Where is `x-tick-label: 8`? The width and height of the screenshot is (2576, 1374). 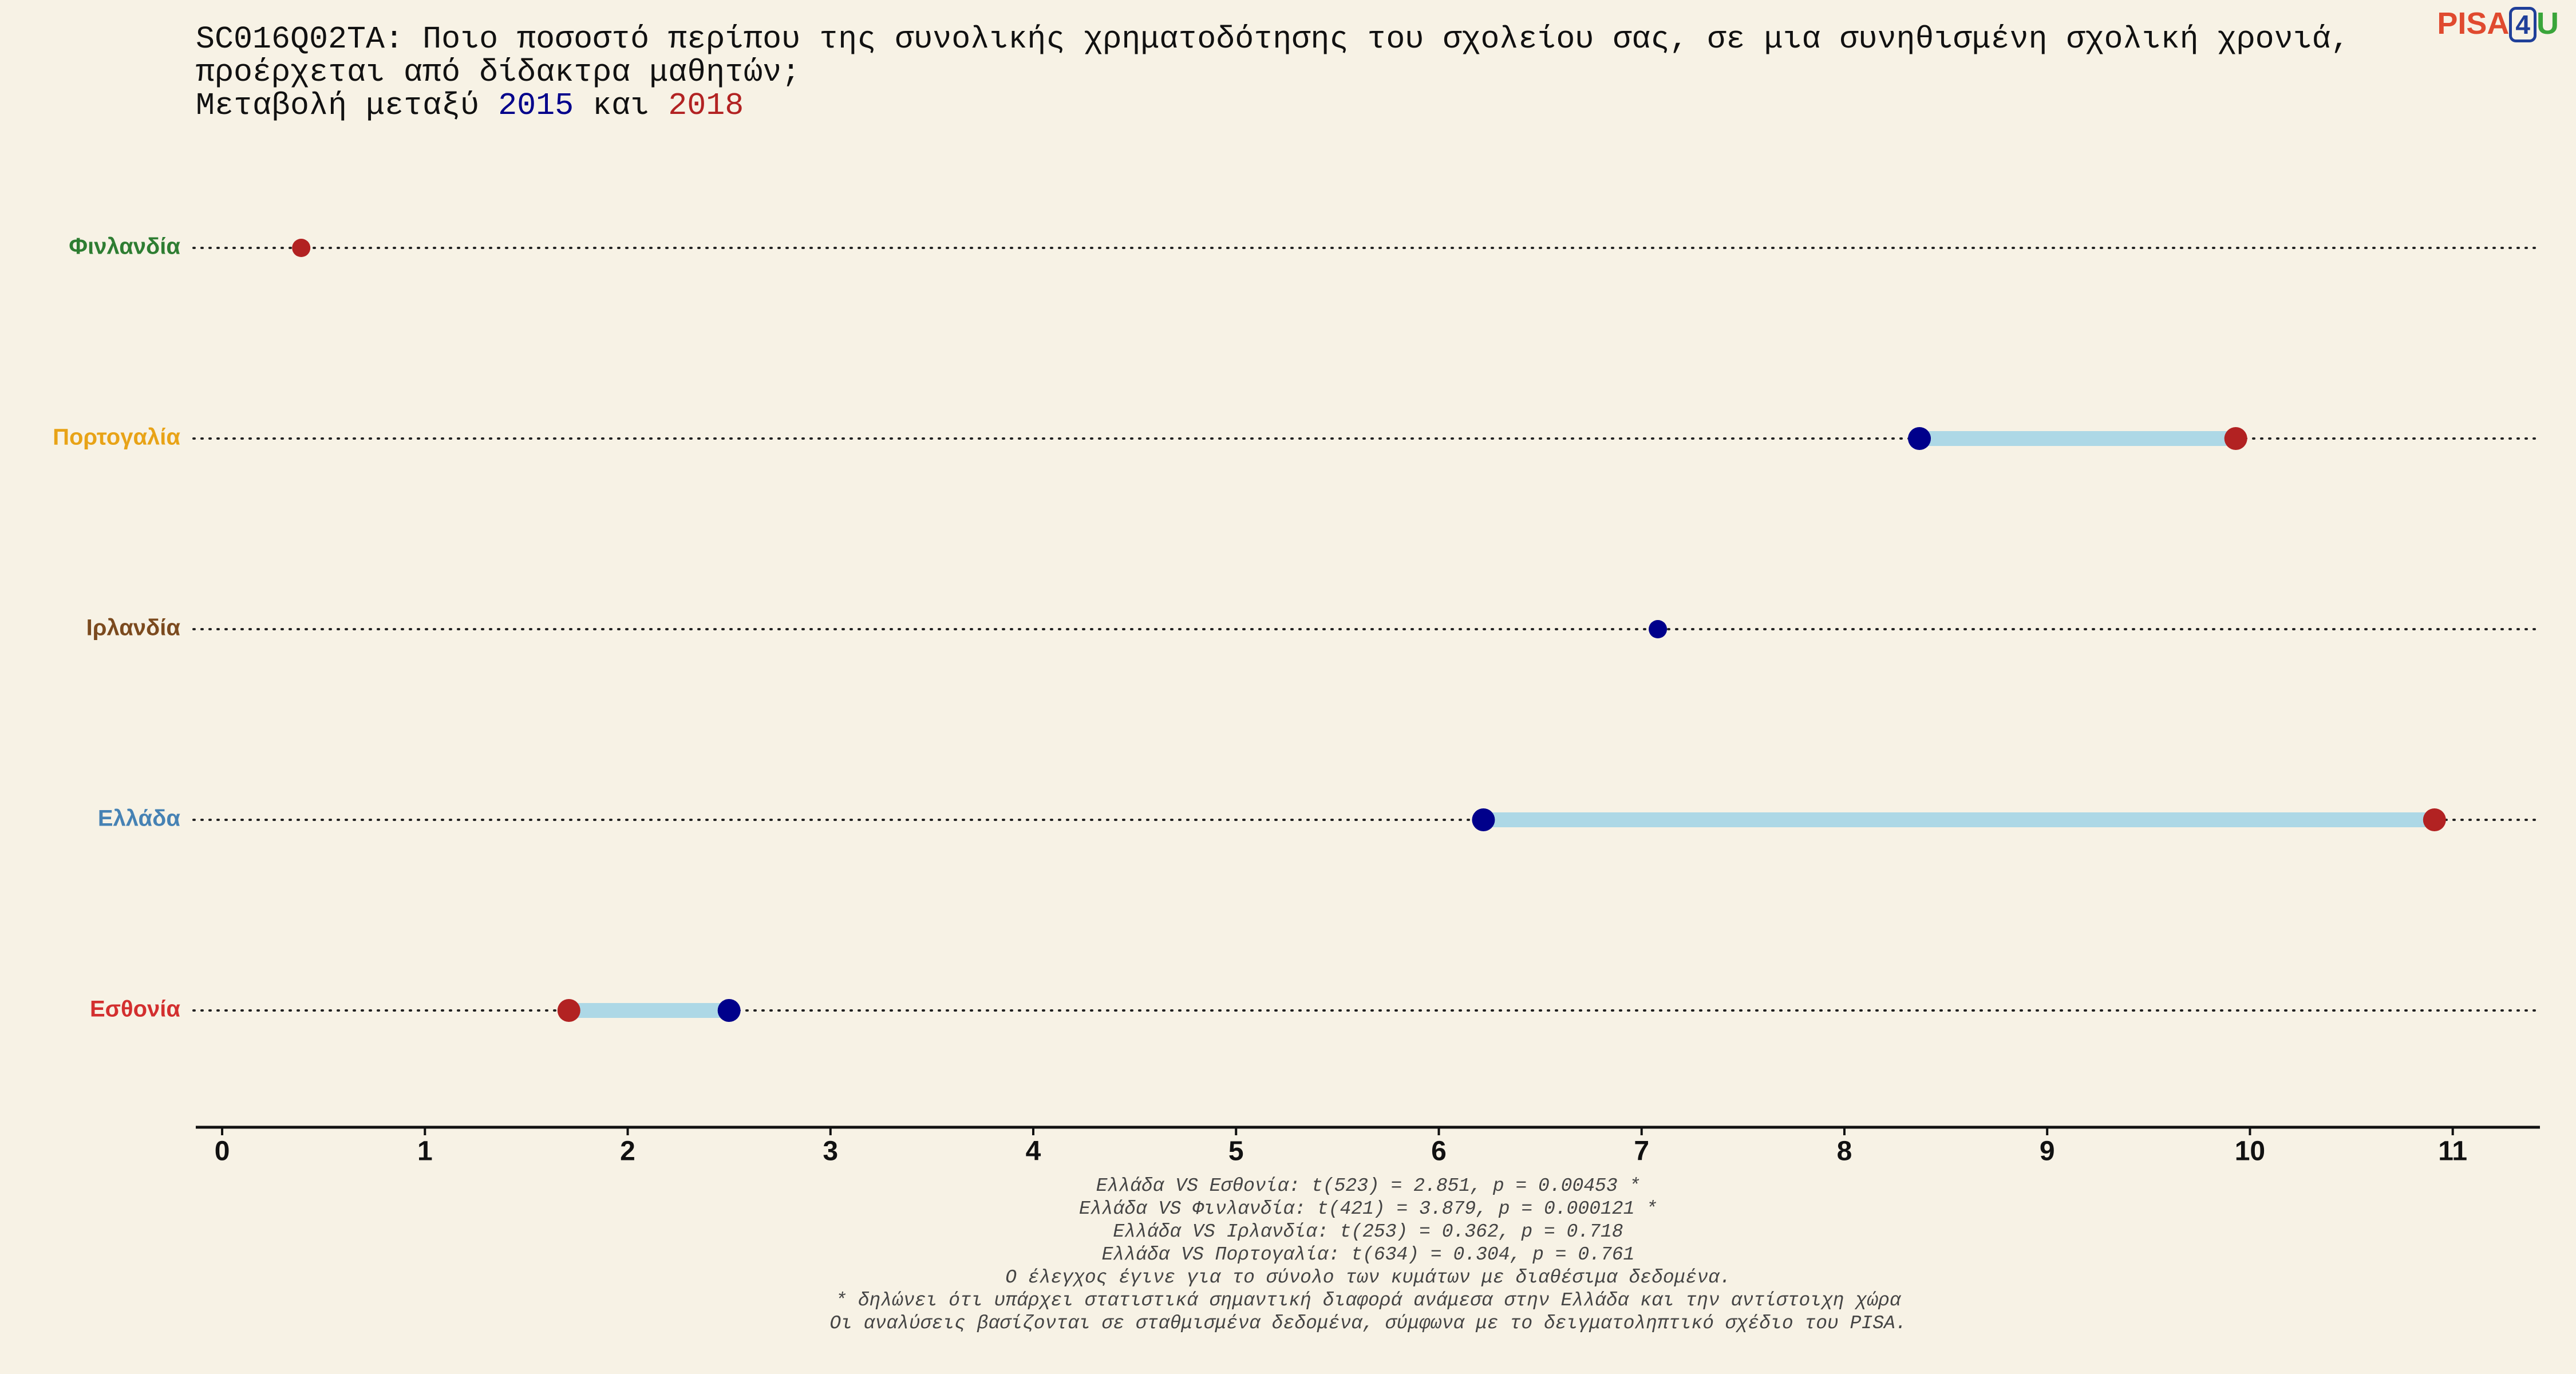 x-tick-label: 8 is located at coordinates (1844, 1151).